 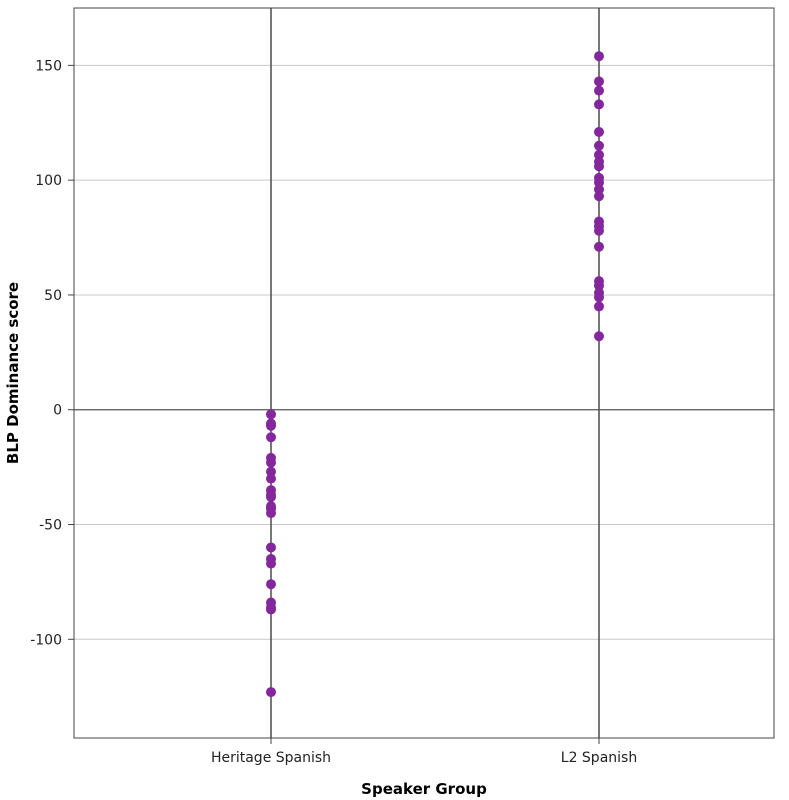 What do you see at coordinates (46, 640) in the screenshot?
I see `y-tick-label: -100` at bounding box center [46, 640].